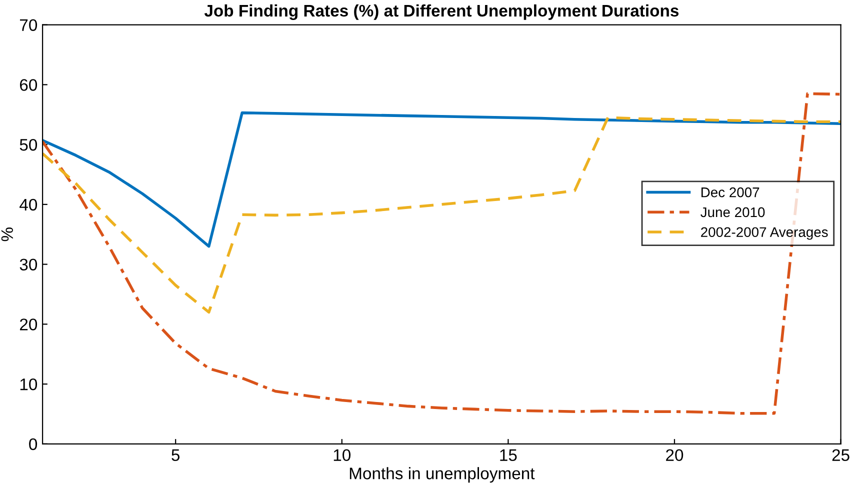 This screenshot has width=851, height=496. I want to click on chart-title: Job Finding Rates (%) at Different Unemployment Durations, so click(441, 12).